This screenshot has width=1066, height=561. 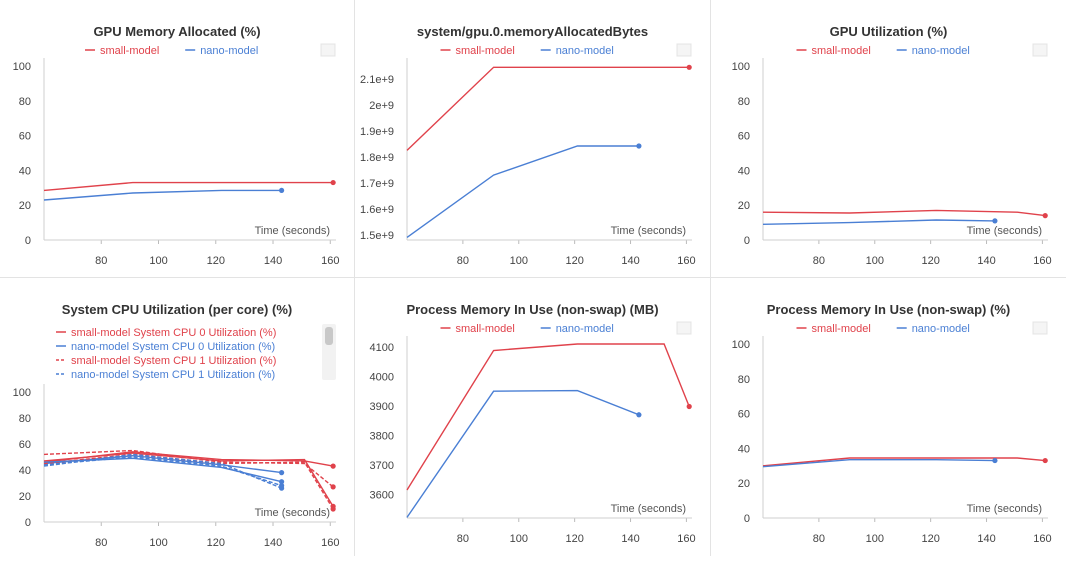 What do you see at coordinates (329, 352) in the screenshot?
I see `legend-scrollbar` at bounding box center [329, 352].